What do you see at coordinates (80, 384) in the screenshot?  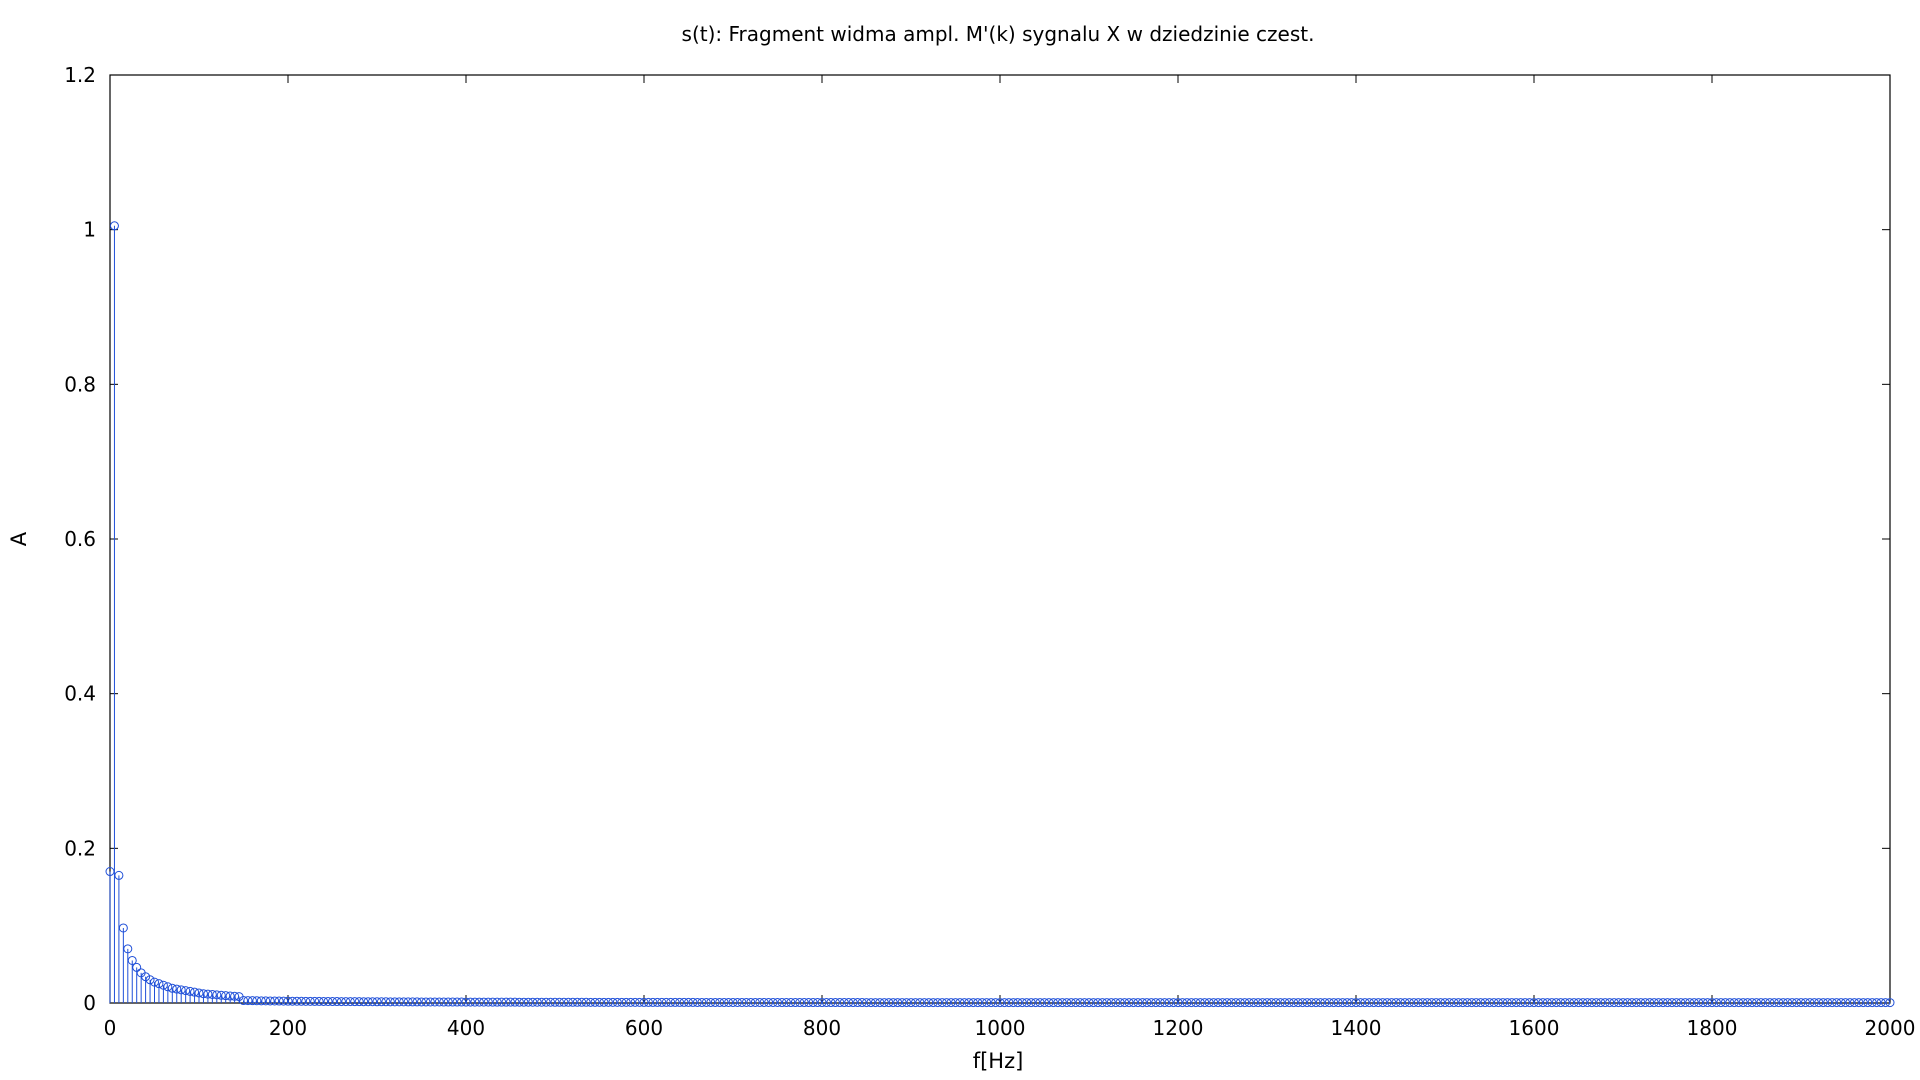 I see `y-tick-label: 0.8` at bounding box center [80, 384].